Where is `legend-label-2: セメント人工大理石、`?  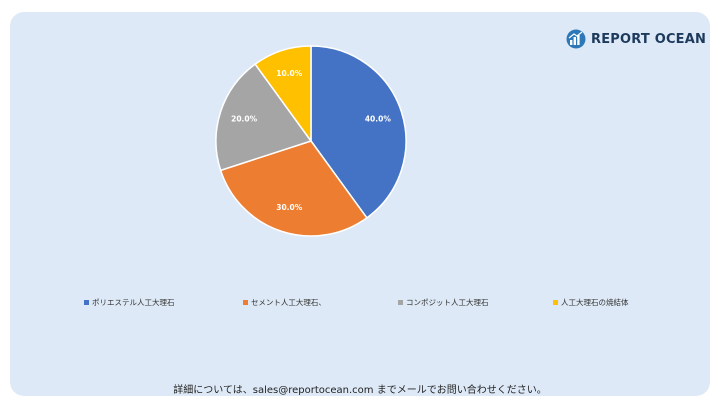 legend-label-2: セメント人工大理石、 is located at coordinates (288, 302).